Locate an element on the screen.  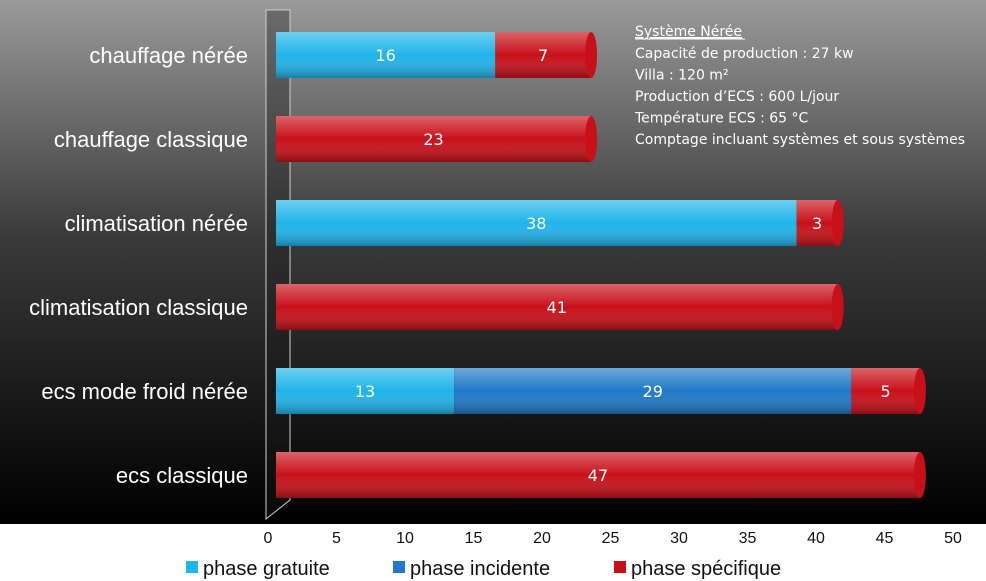
legend-background is located at coordinates (493, 552).